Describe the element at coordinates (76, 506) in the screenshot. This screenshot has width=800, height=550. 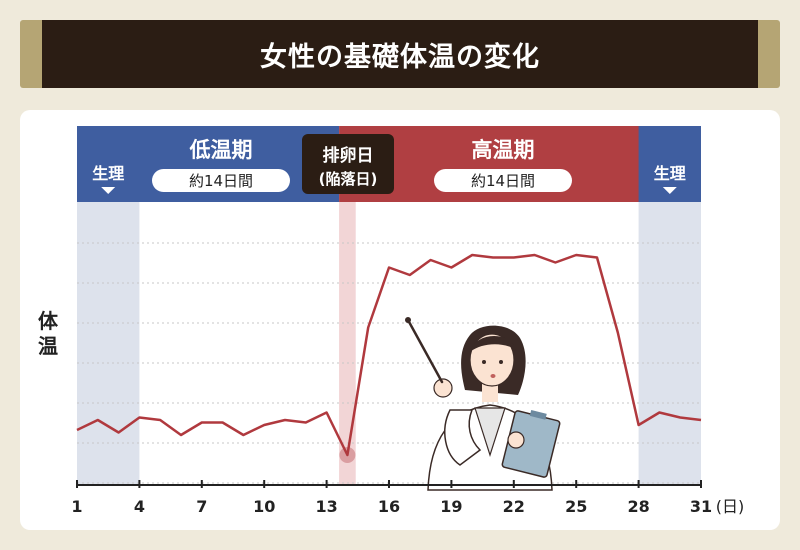
I see `x-tick-label-1: 1` at that location.